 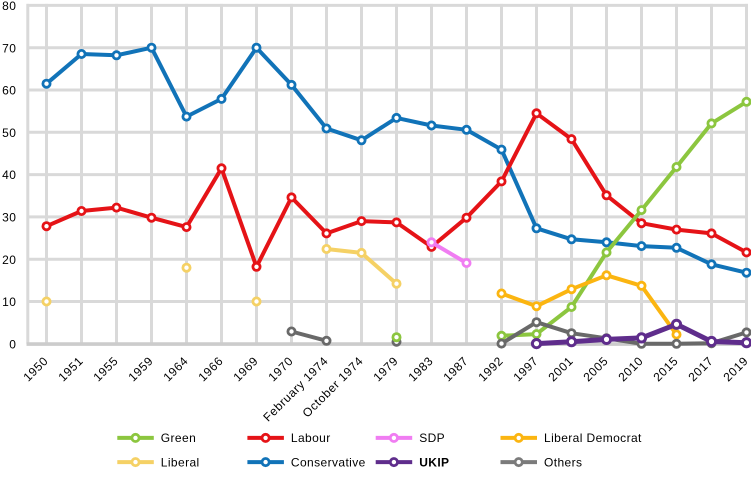 I want to click on svg-text: Liberal, so click(x=180, y=462).